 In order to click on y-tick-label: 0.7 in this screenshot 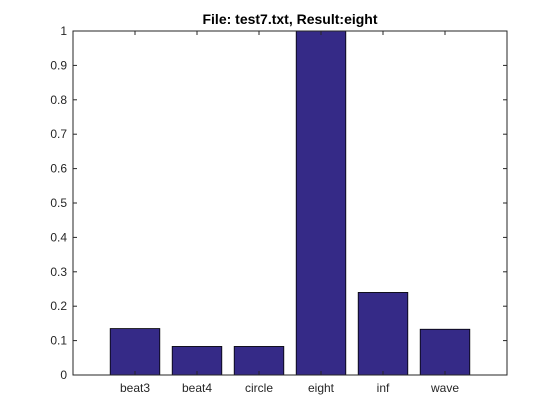, I will do `click(58, 134)`.